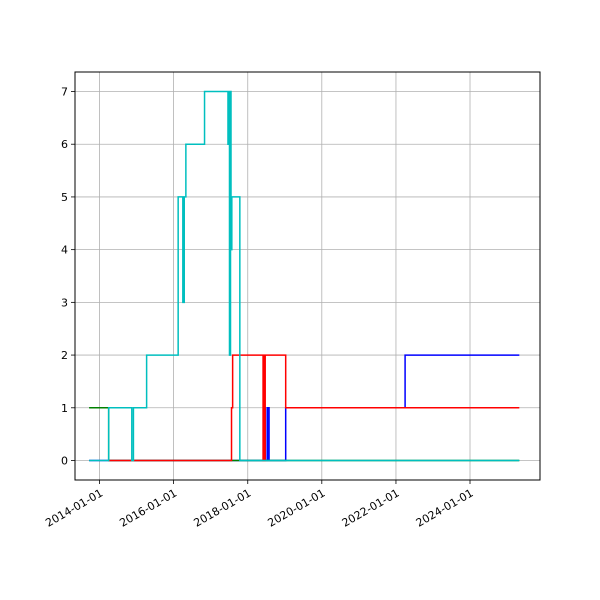 The image size is (600, 600). I want to click on y-tick-label: 1, so click(64, 408).